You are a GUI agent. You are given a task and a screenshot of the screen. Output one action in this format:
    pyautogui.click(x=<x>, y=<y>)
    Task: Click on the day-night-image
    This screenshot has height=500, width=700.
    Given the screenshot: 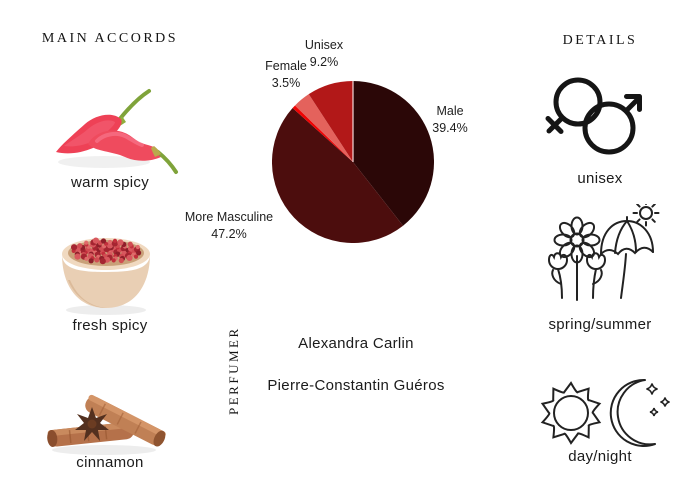 What is the action you would take?
    pyautogui.click(x=603, y=413)
    